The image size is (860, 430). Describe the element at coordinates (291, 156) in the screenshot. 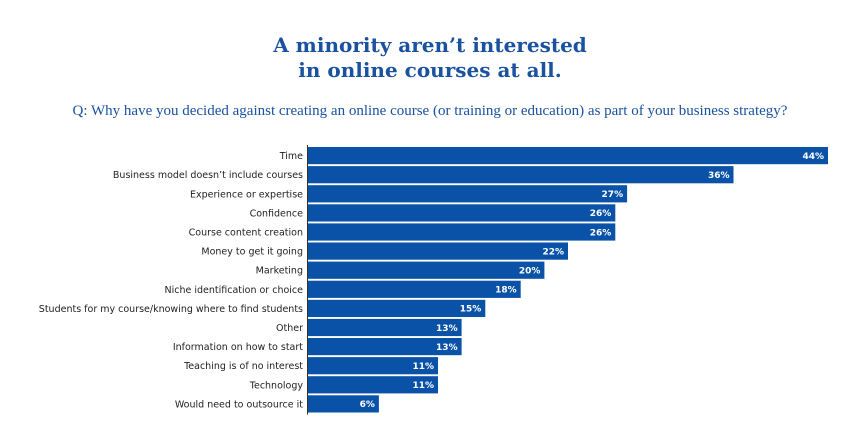

I see `category-label: Time` at that location.